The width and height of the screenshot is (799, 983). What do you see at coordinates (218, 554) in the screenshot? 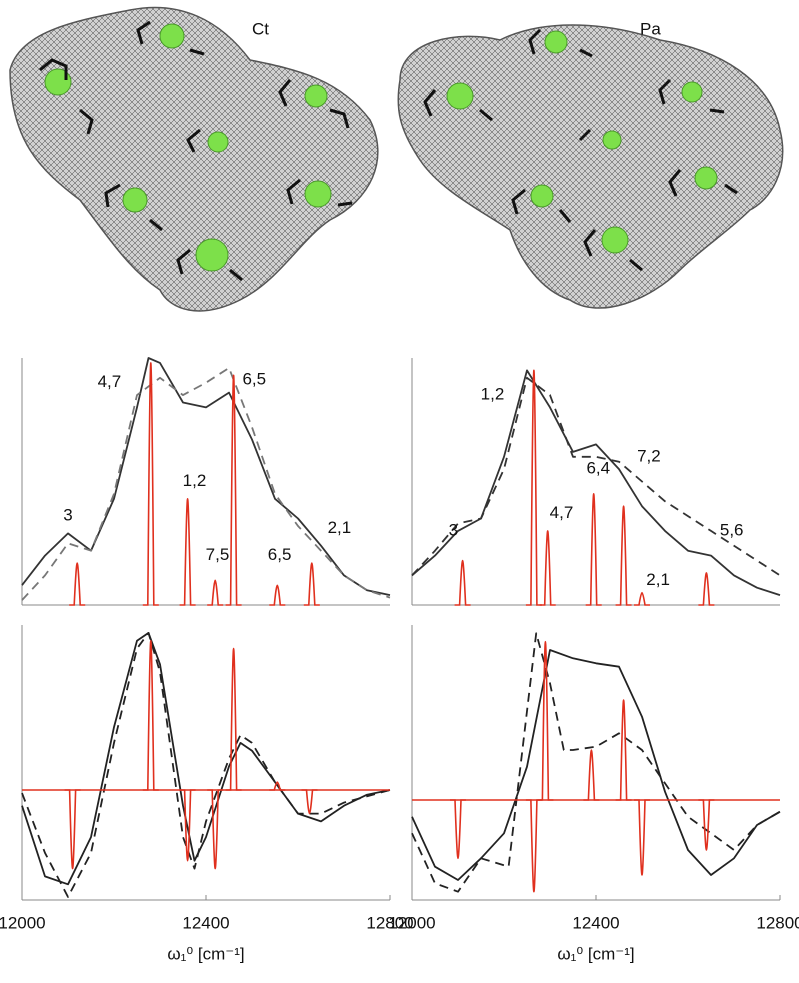
I see `peak-label: 7,5` at bounding box center [218, 554].